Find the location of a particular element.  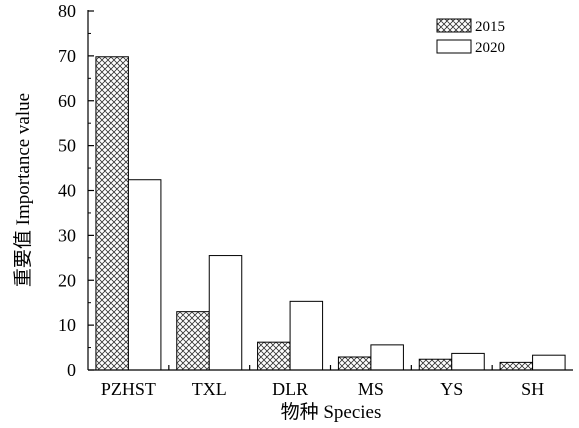

x-tick-label: DLR is located at coordinates (290, 389).